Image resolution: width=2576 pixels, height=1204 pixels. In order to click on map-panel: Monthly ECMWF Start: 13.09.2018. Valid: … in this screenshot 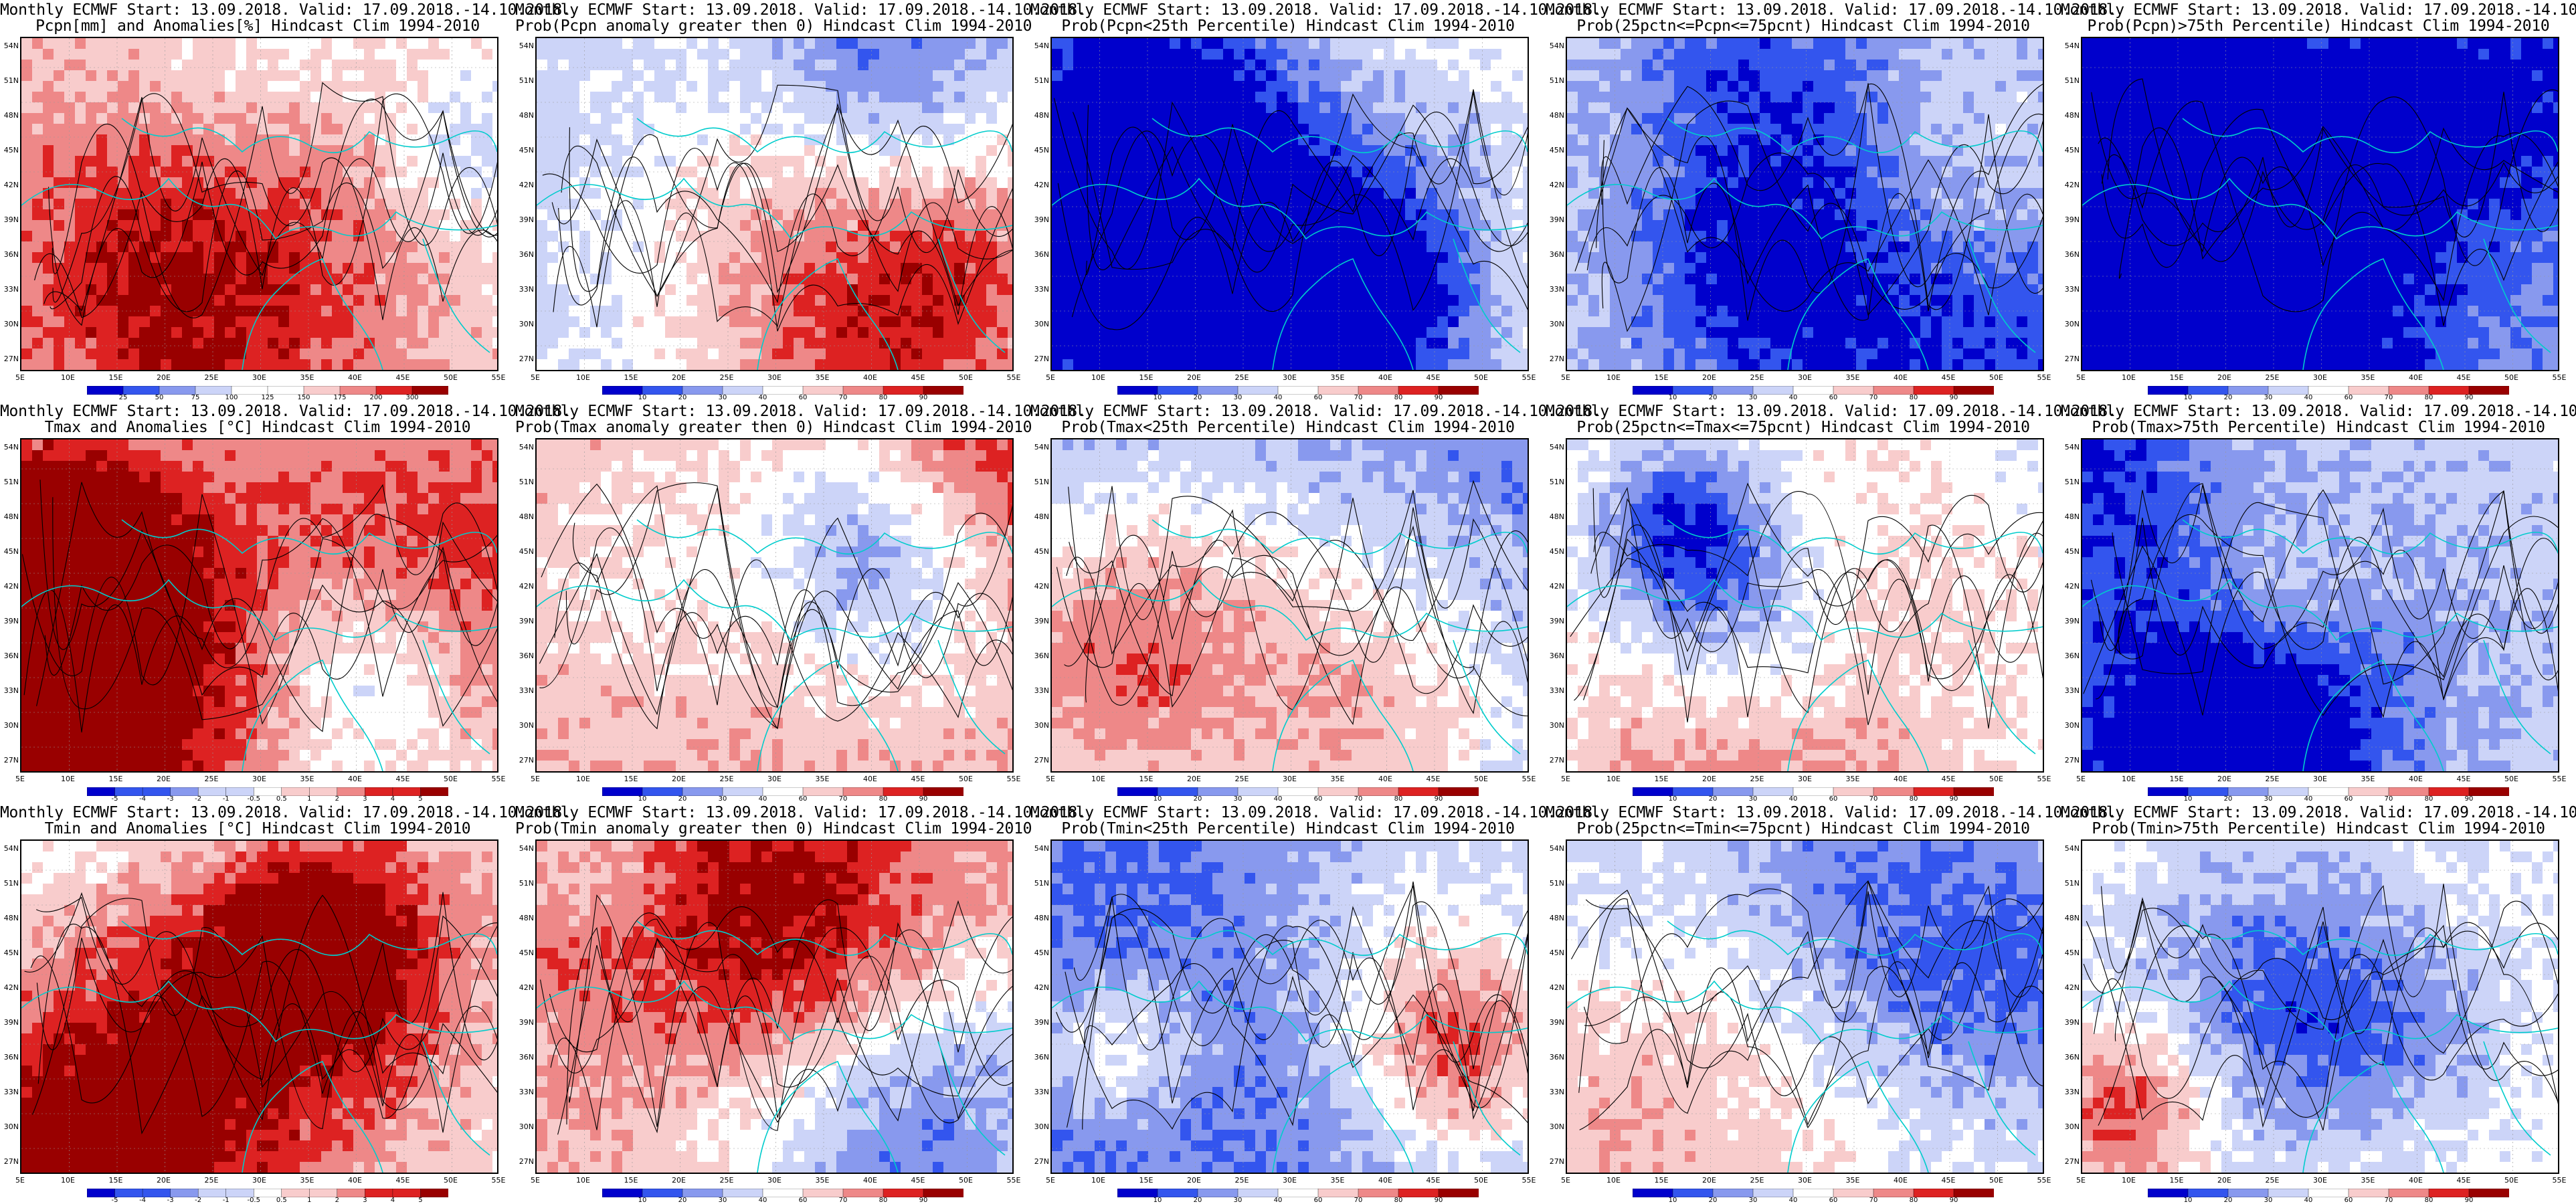, I will do `click(801, 602)`.